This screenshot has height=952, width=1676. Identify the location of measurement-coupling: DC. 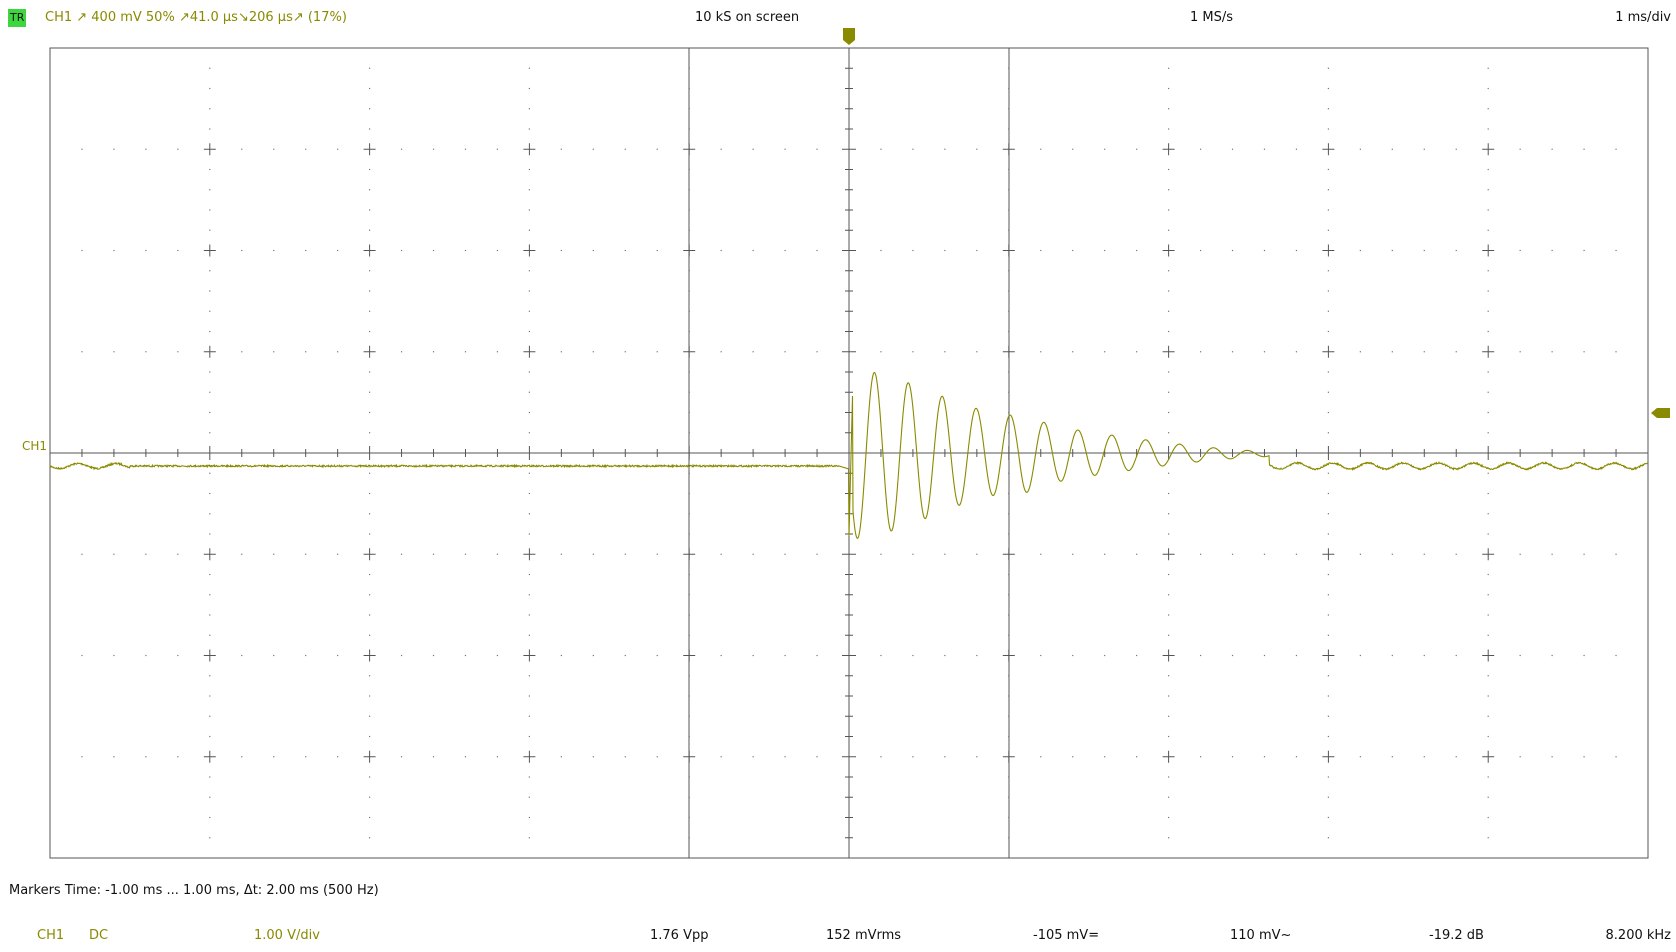
(99, 935).